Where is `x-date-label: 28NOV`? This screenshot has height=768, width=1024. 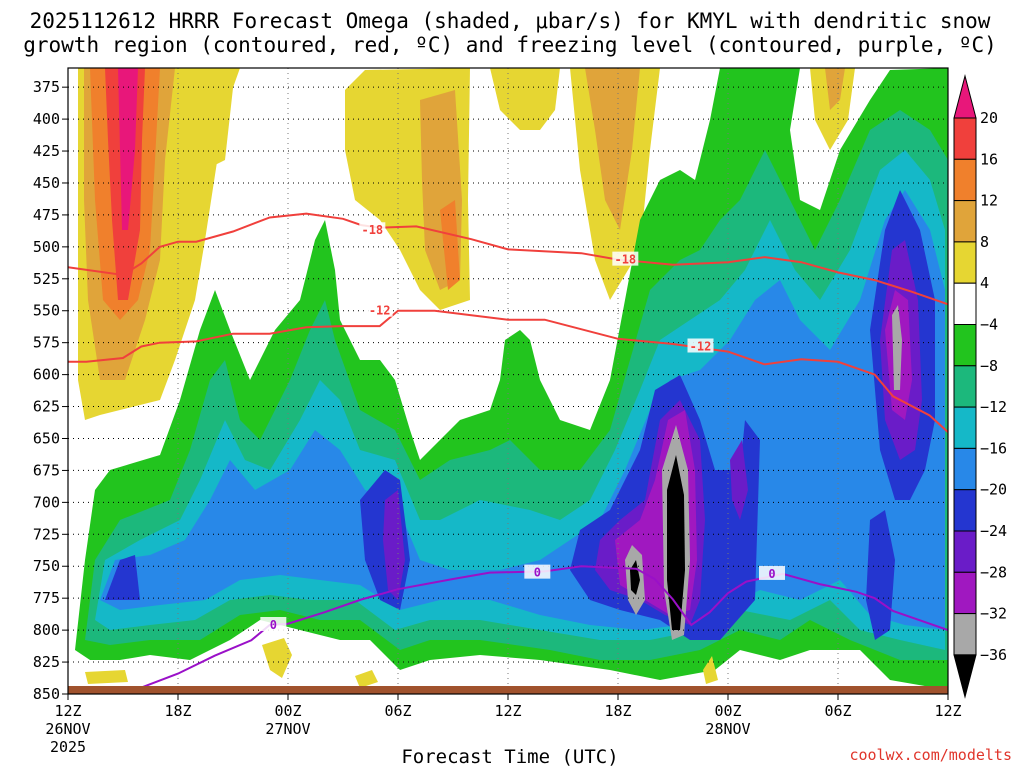
x-date-label: 28NOV is located at coordinates (727, 729).